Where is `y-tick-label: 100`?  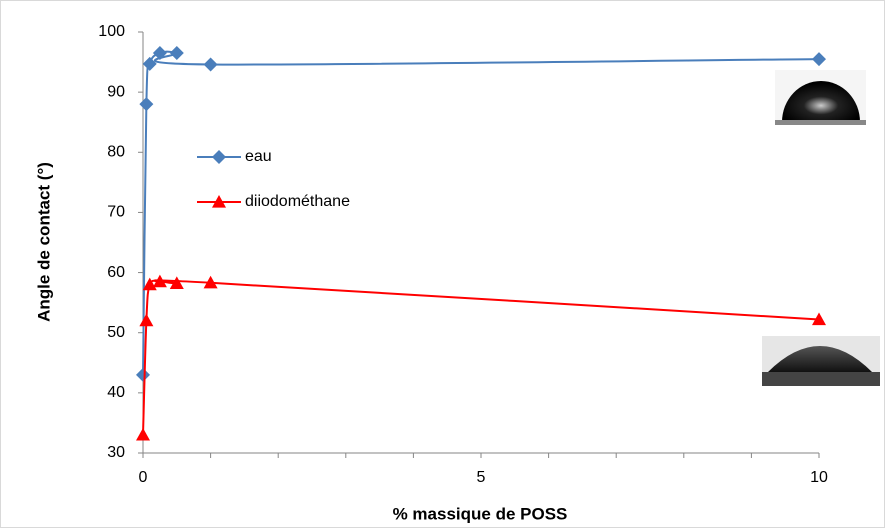
y-tick-label: 100 is located at coordinates (111, 31).